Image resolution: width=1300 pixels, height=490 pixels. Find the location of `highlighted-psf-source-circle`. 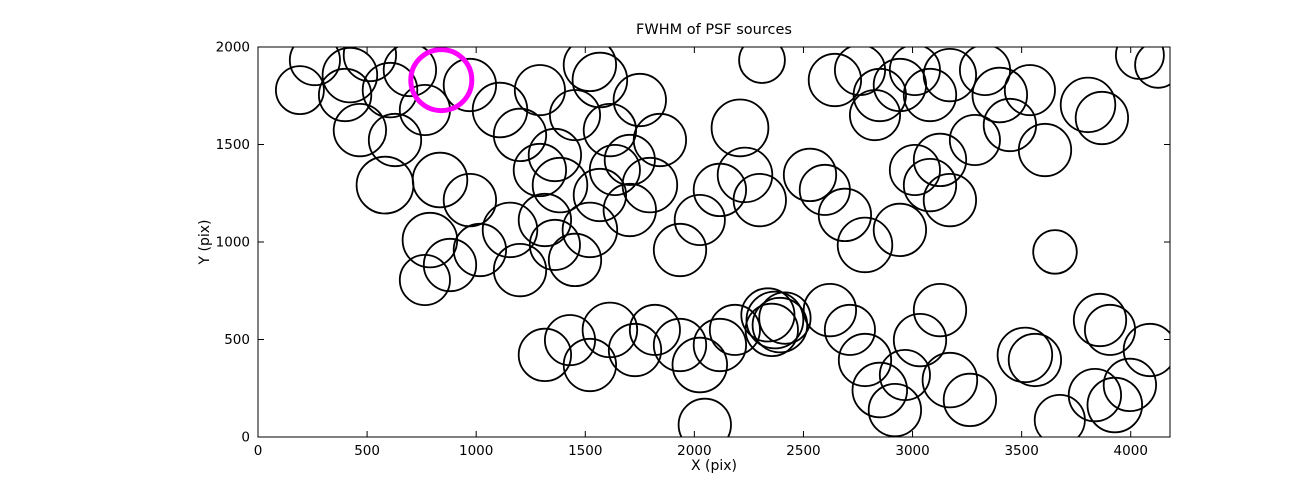

highlighted-psf-source-circle is located at coordinates (441, 80).